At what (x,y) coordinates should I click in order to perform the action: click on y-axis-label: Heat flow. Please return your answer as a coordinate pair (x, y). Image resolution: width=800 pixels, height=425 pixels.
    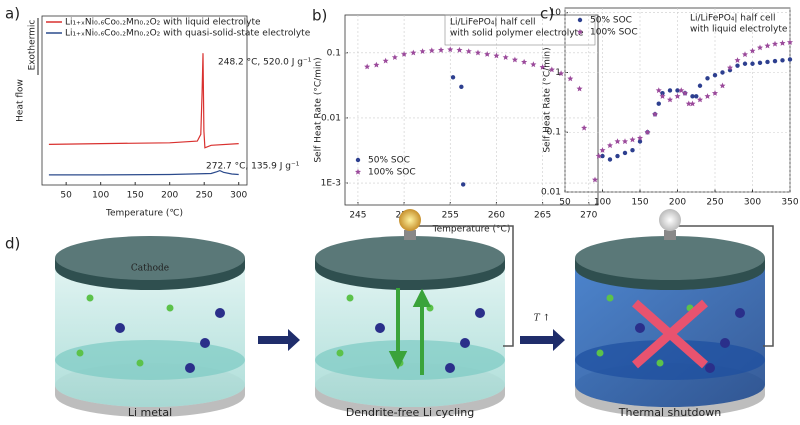
    Looking at the image, I should click on (21, 100).